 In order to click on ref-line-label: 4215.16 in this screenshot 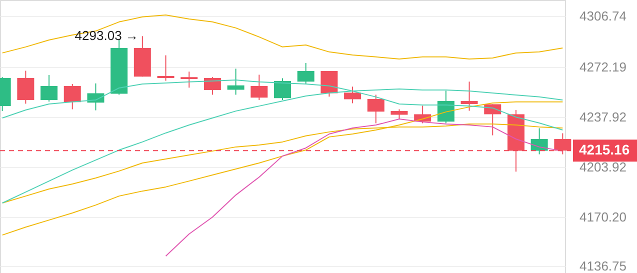, I will do `click(604, 150)`.